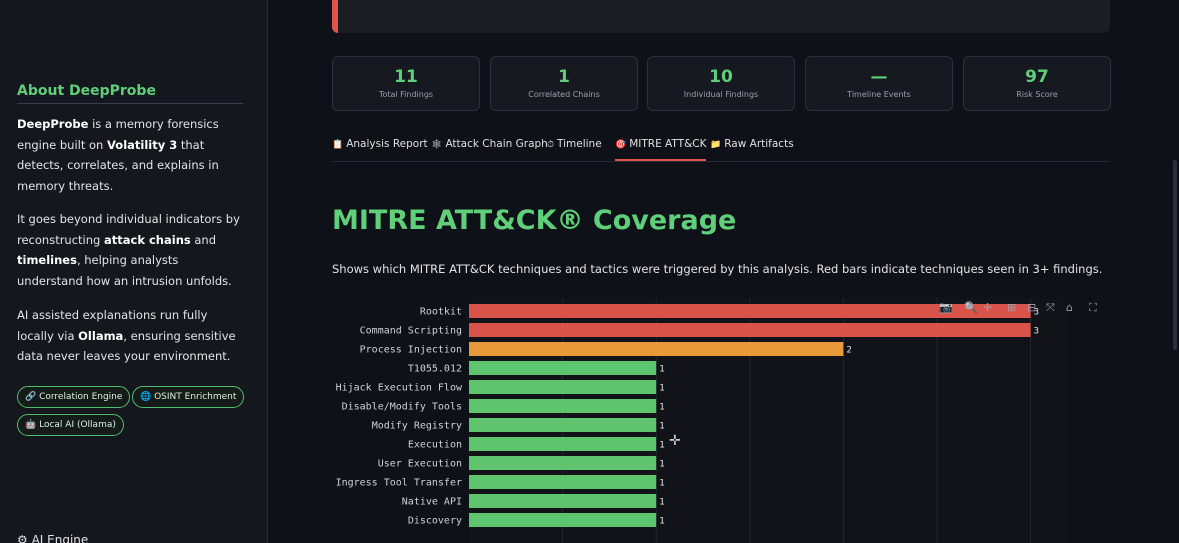  Describe the element at coordinates (675, 441) in the screenshot. I see `crosshair-cursor-icon: ✛` at that location.